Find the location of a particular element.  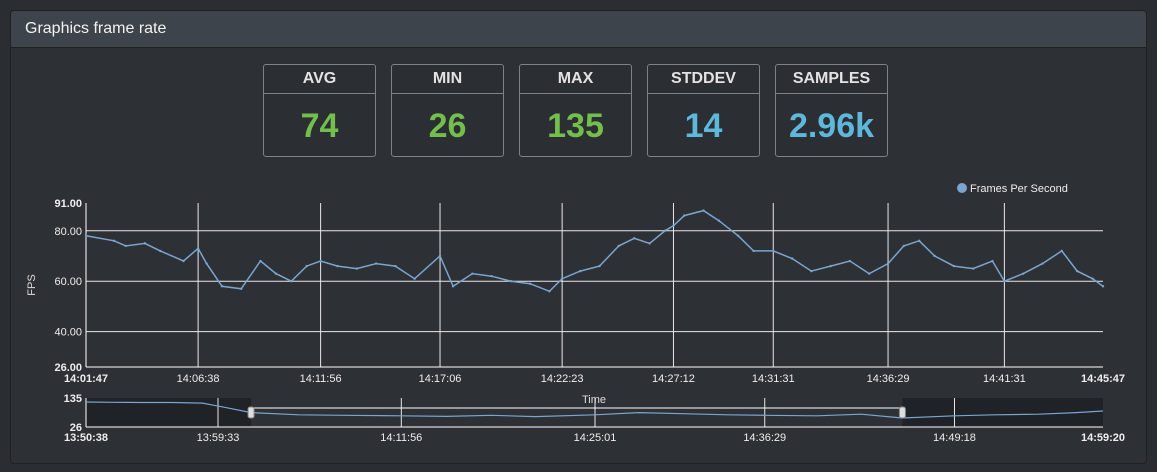

navigator-handle-right is located at coordinates (902, 412).